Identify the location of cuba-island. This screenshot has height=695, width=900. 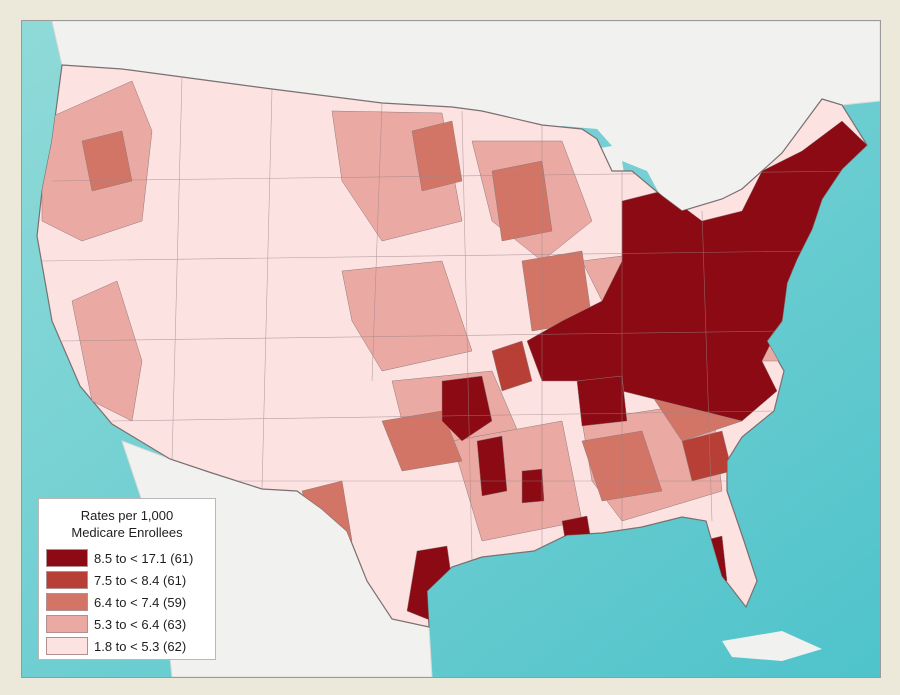
(772, 646).